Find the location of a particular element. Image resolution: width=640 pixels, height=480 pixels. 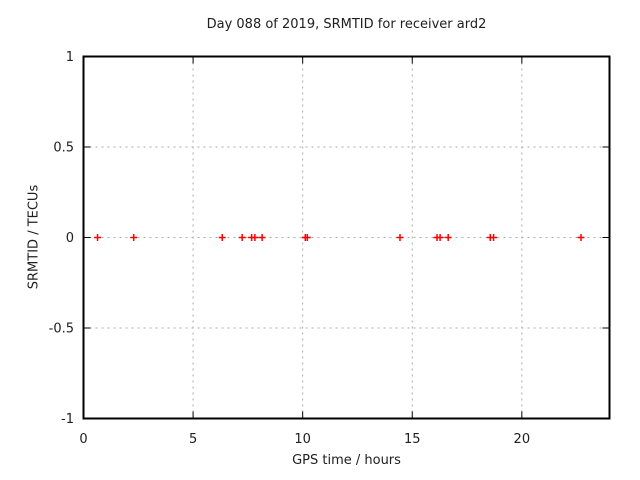

x-axis-label: GPS time / hours is located at coordinates (346, 460).